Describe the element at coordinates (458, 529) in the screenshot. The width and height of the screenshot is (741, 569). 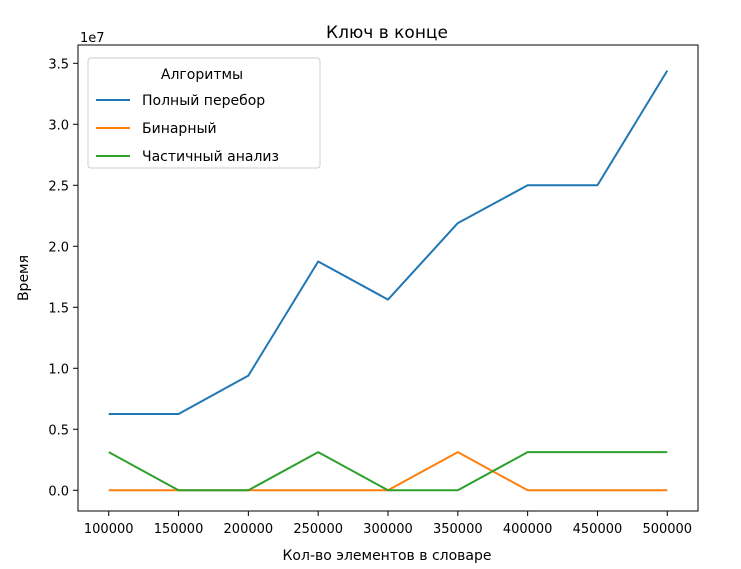
I see `x-tick-label: 350000` at that location.